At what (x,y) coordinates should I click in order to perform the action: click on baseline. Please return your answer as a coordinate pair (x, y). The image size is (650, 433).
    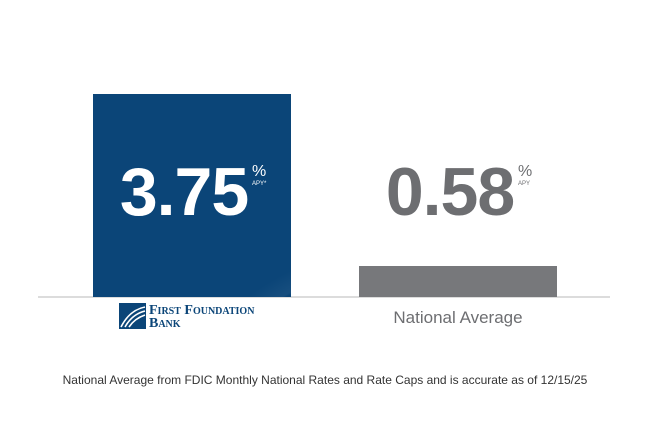
    Looking at the image, I should click on (324, 297).